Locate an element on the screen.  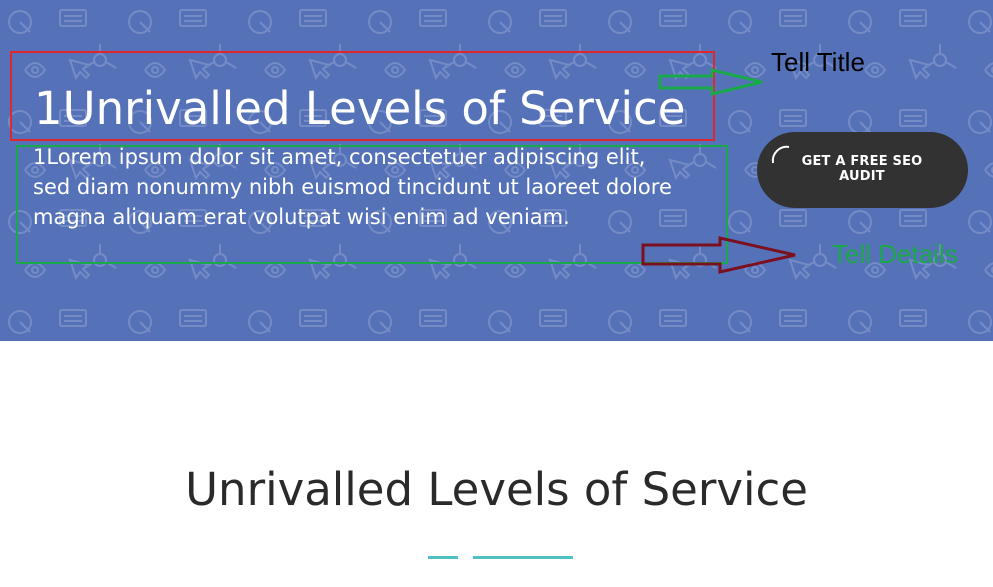
cta-label-line: AUDIT is located at coordinates (862, 176).